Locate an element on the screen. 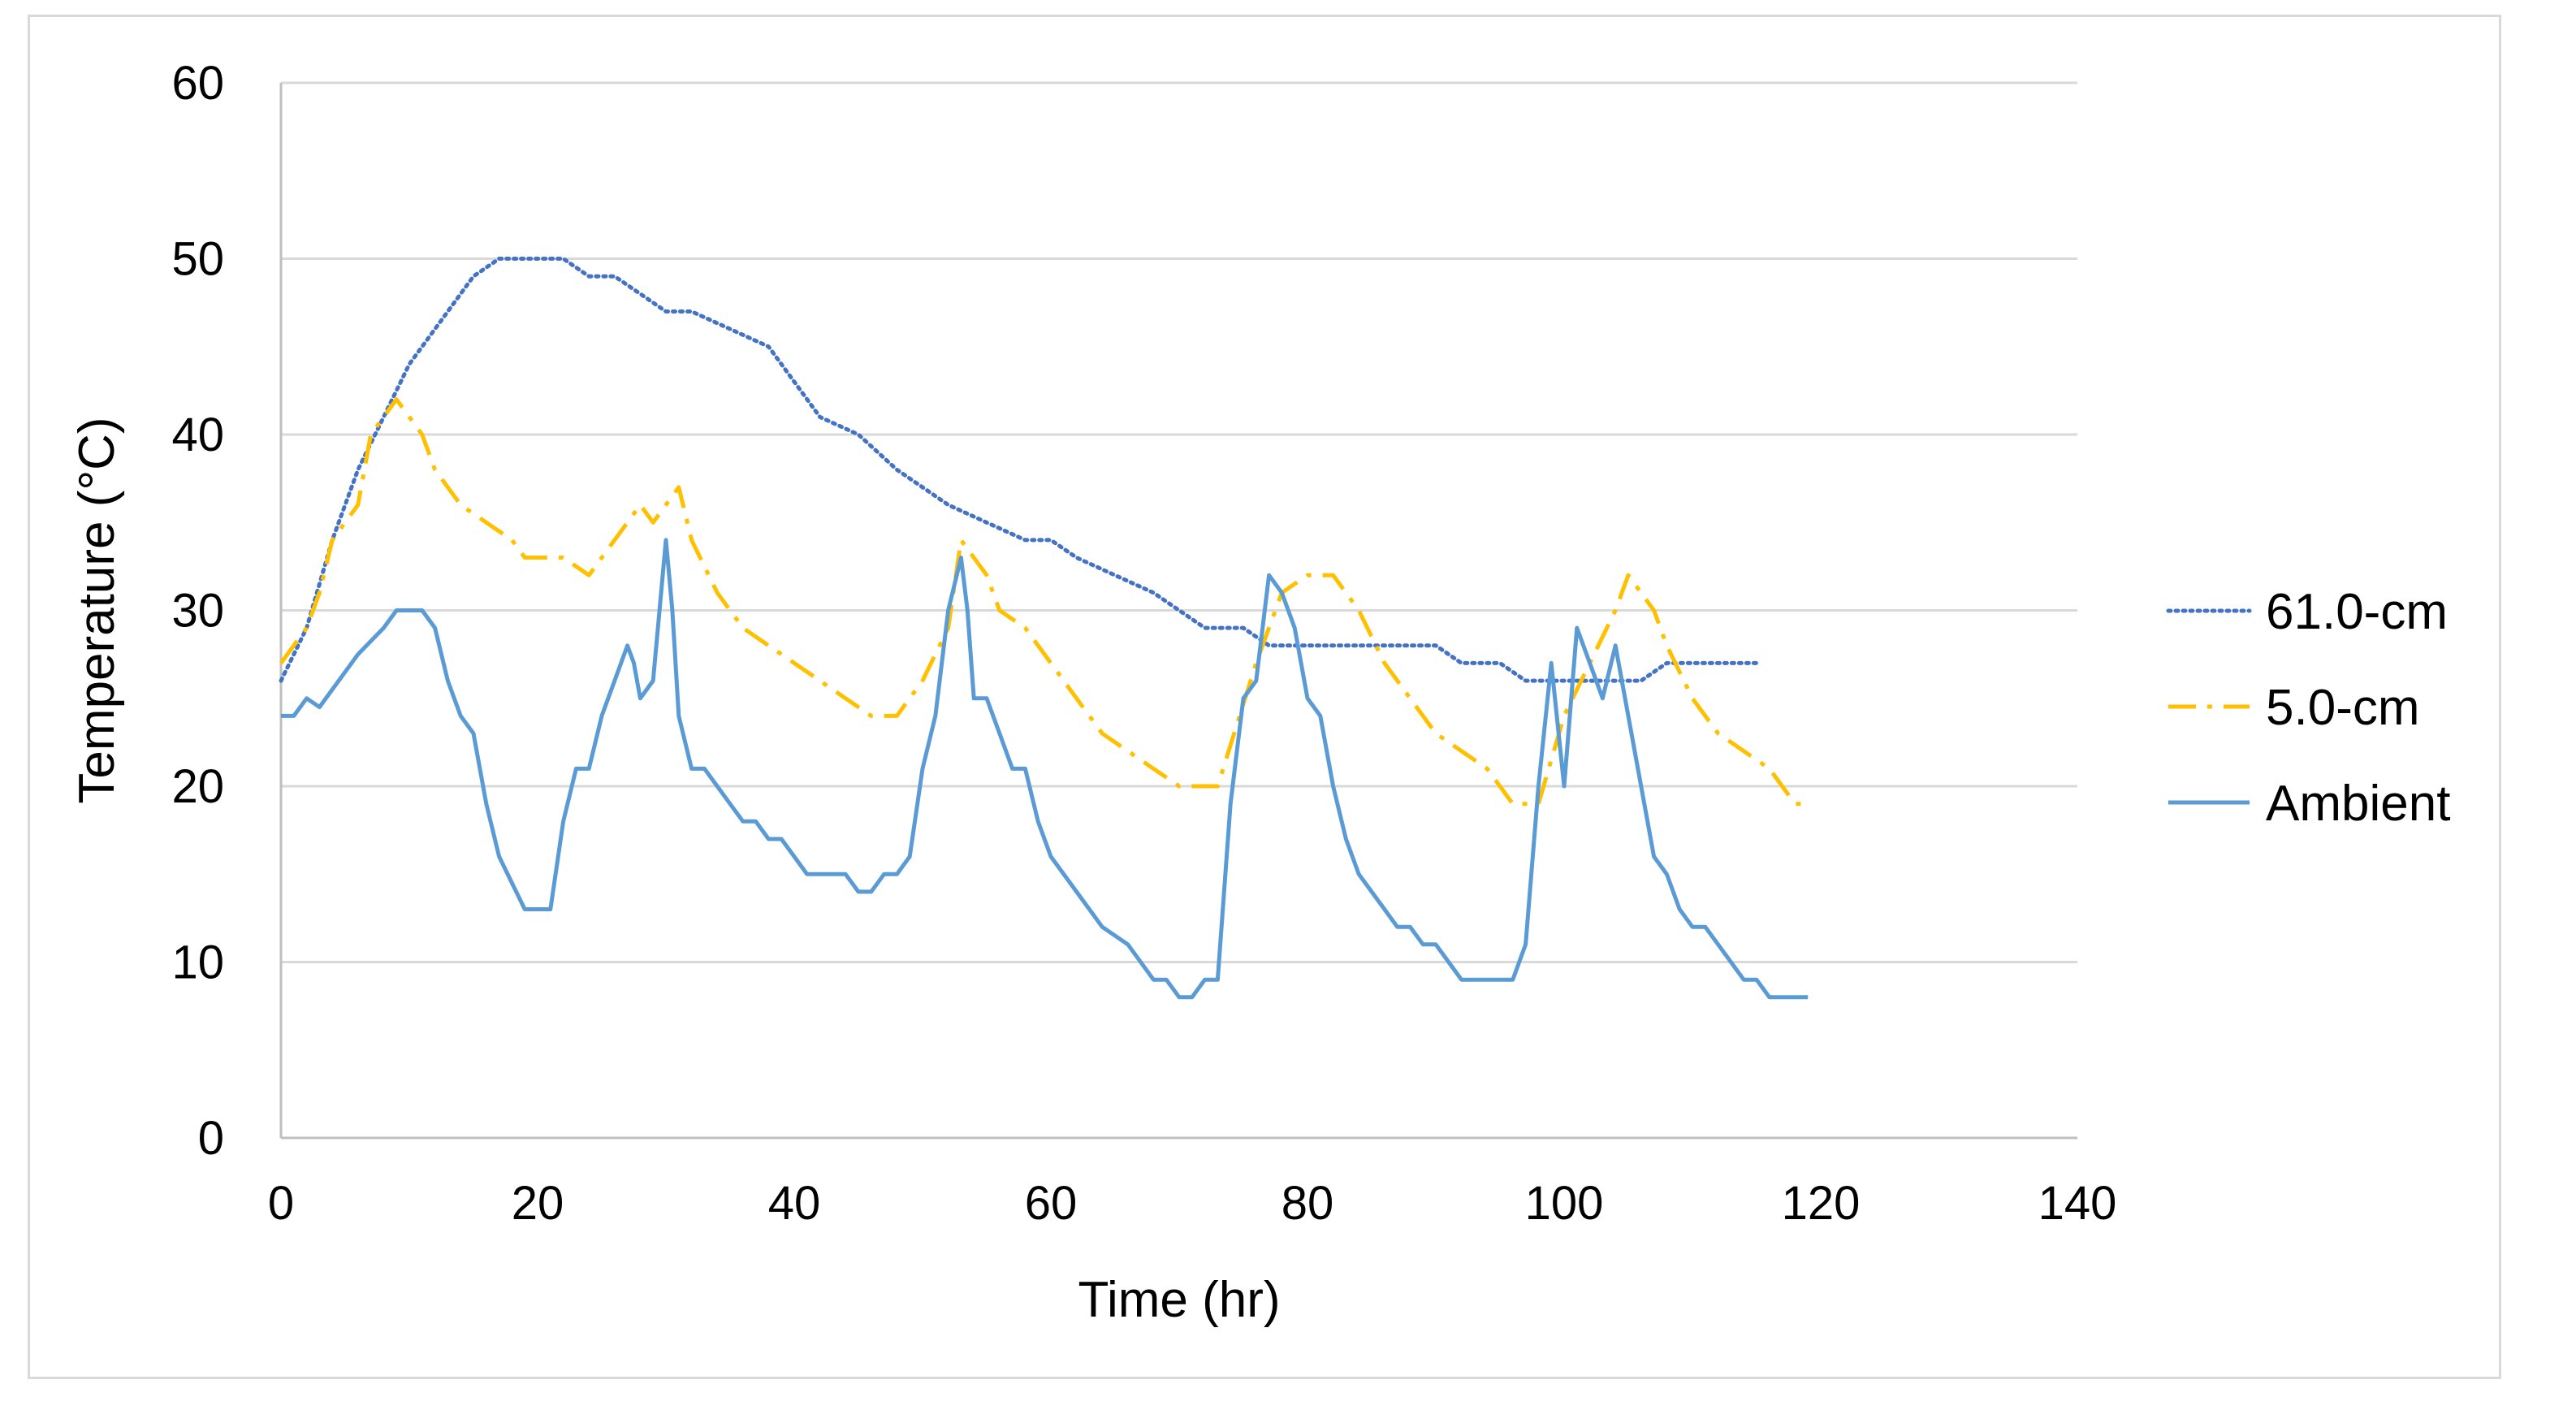 The width and height of the screenshot is (2576, 1410). y-tick-label-50: 50 is located at coordinates (198, 259).